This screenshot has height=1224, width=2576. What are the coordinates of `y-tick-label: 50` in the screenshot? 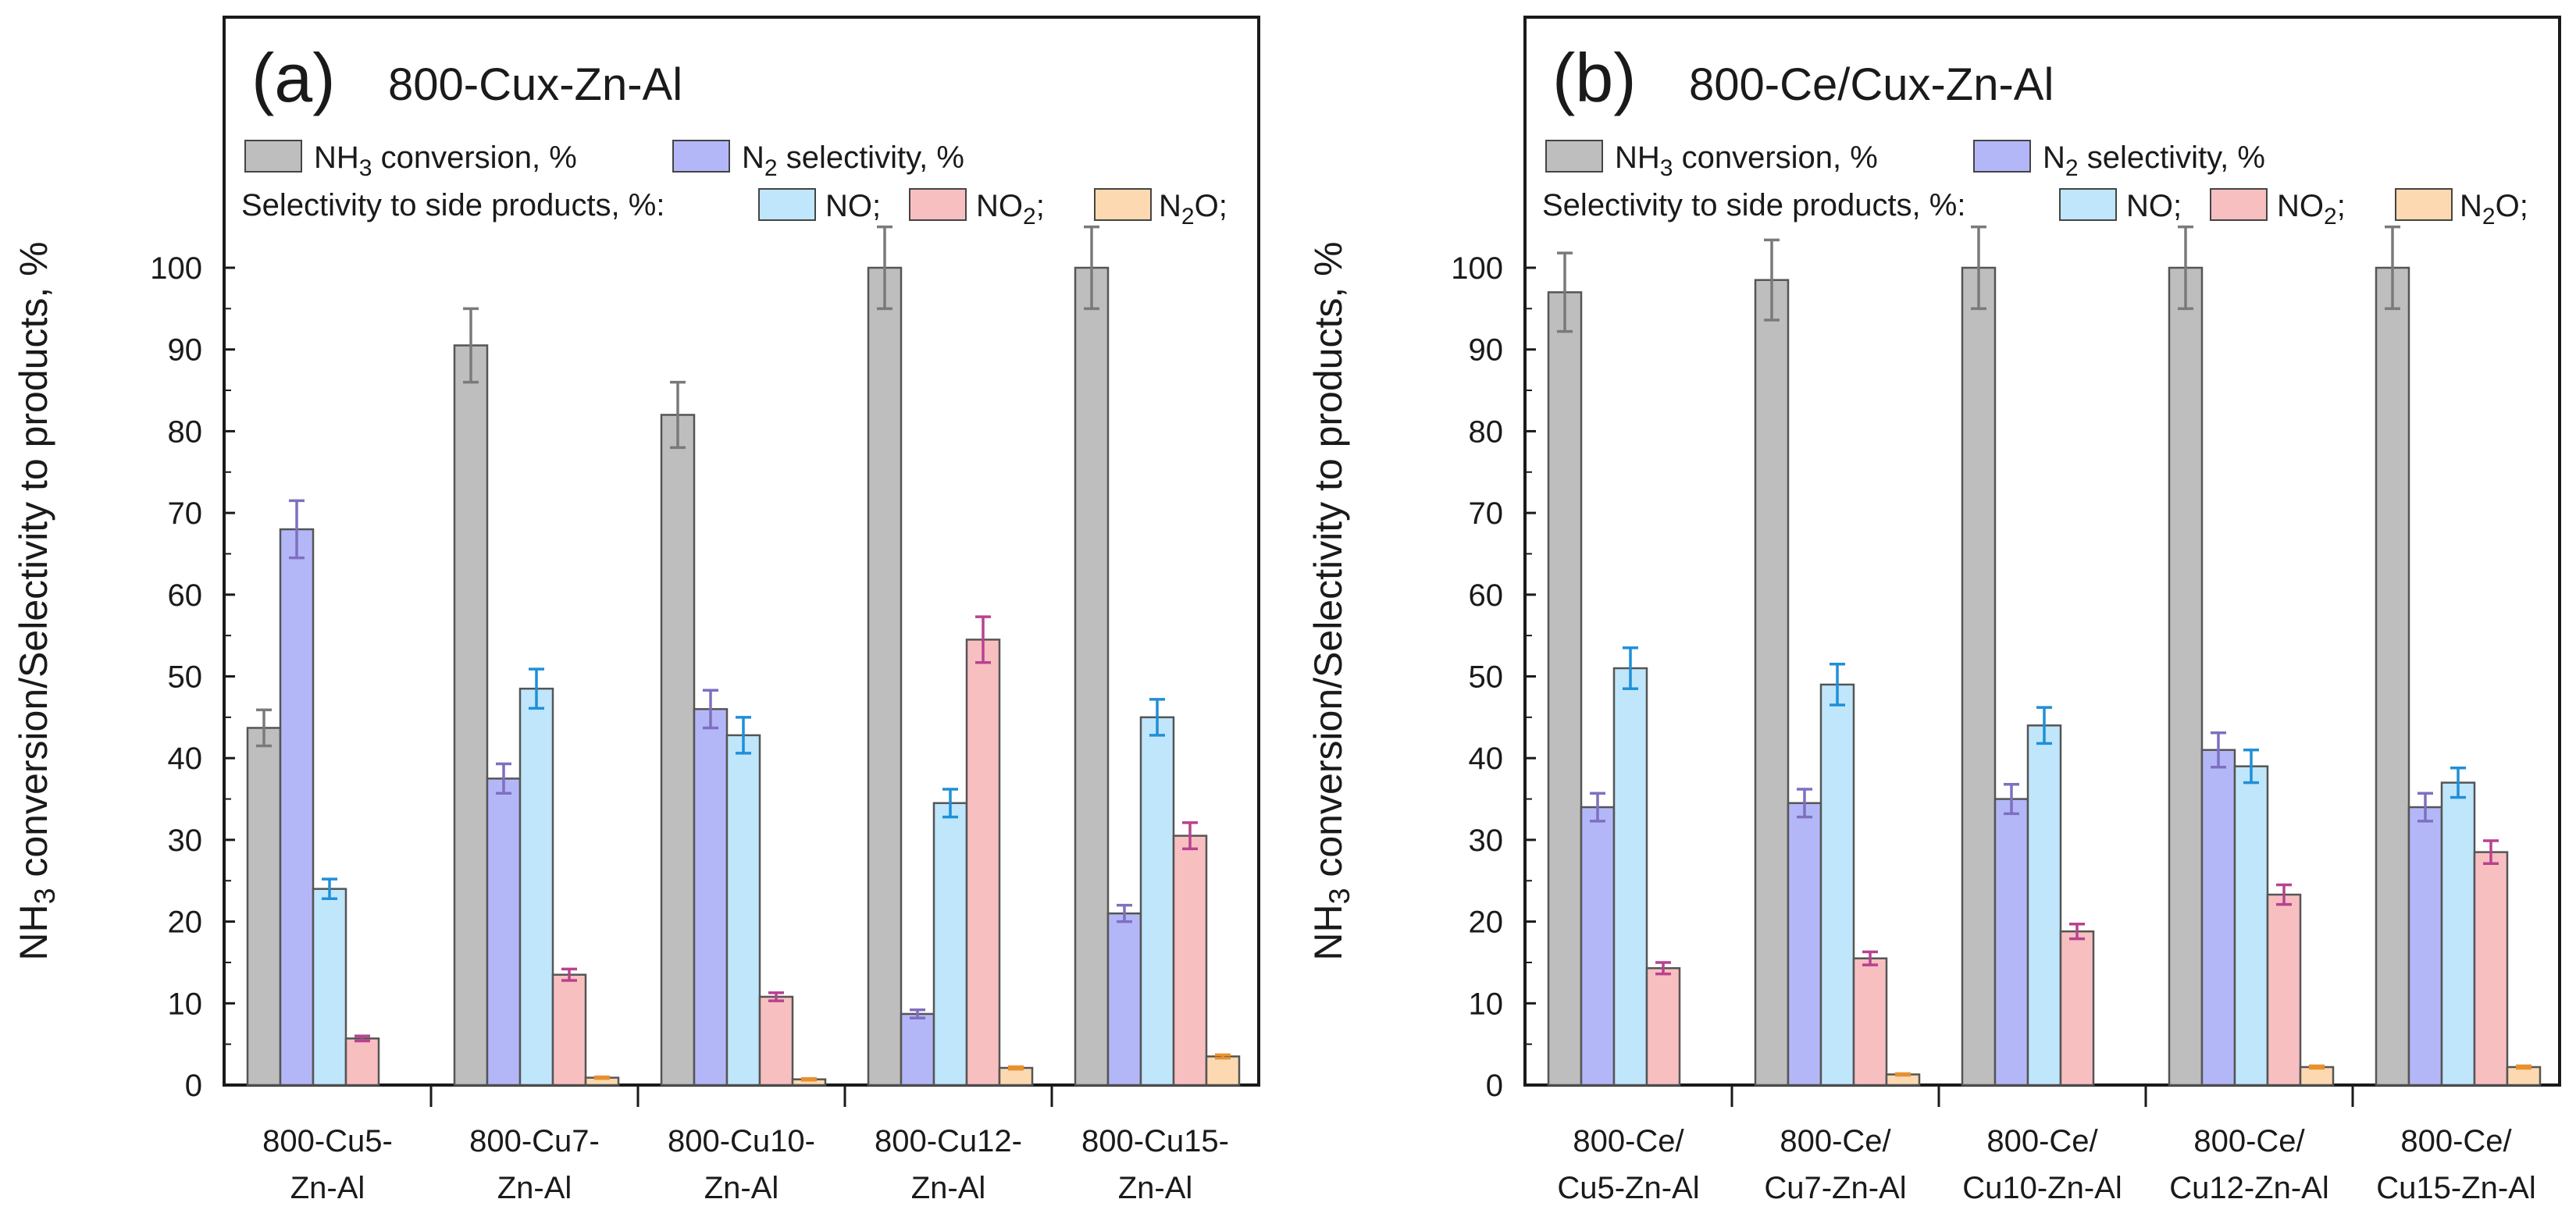 It's located at (185, 677).